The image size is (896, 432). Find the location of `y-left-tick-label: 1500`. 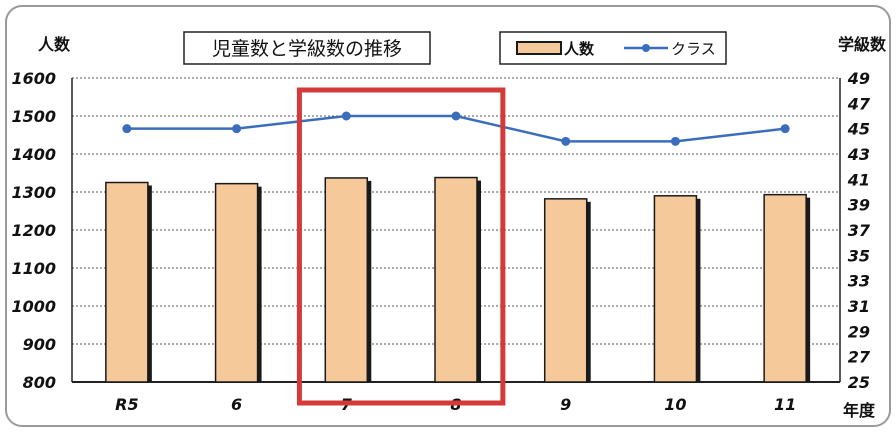

y-left-tick-label: 1500 is located at coordinates (33, 116).